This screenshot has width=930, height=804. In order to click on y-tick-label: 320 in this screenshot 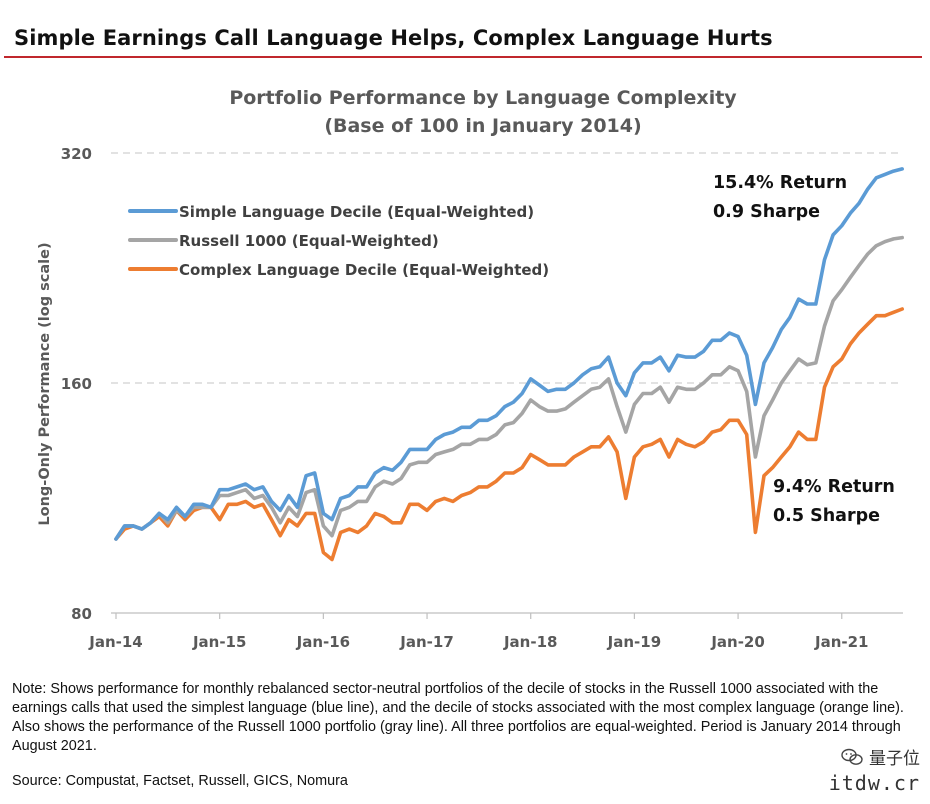, I will do `click(76, 154)`.